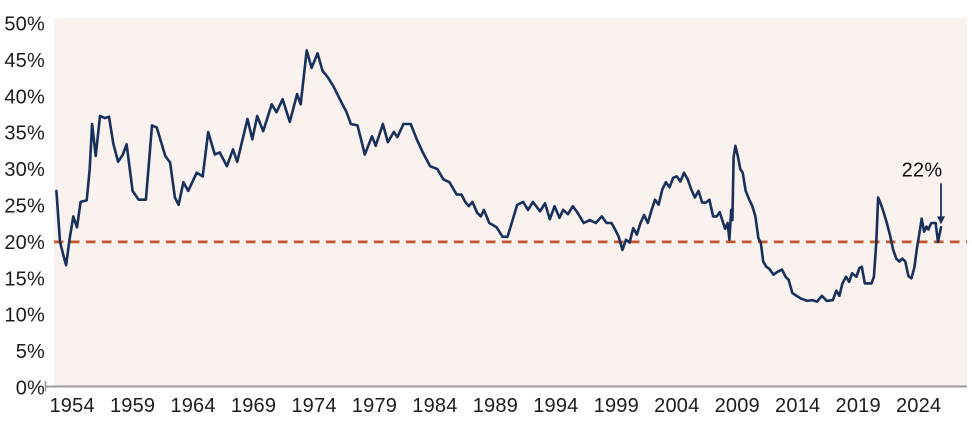  I want to click on y-tick-label: 35%, so click(24, 134).